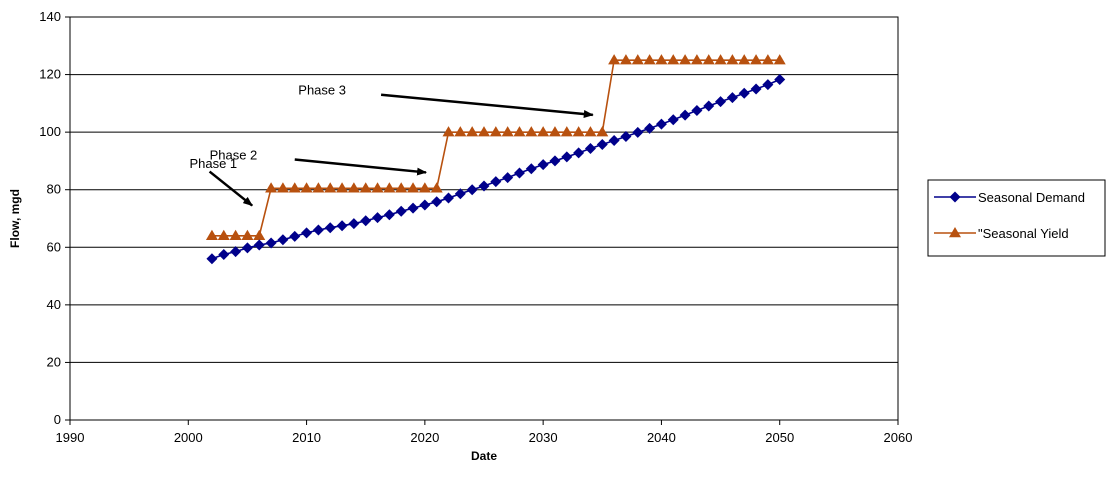 Image resolution: width=1106 pixels, height=483 pixels. I want to click on yield-point-2039, so click(649, 59).